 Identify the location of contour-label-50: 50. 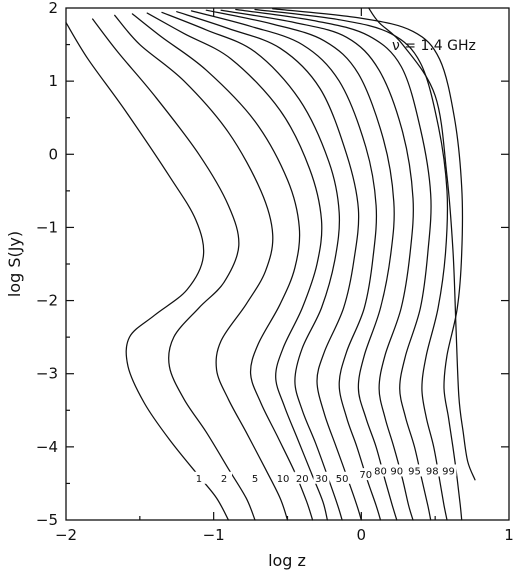
(342, 479).